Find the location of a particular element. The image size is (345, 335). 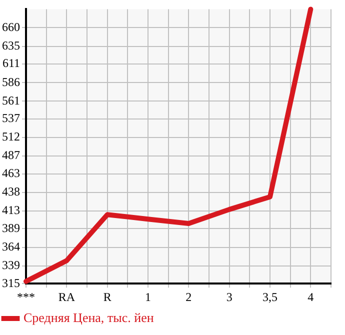

x-tick-label: 3,5 is located at coordinates (270, 297).